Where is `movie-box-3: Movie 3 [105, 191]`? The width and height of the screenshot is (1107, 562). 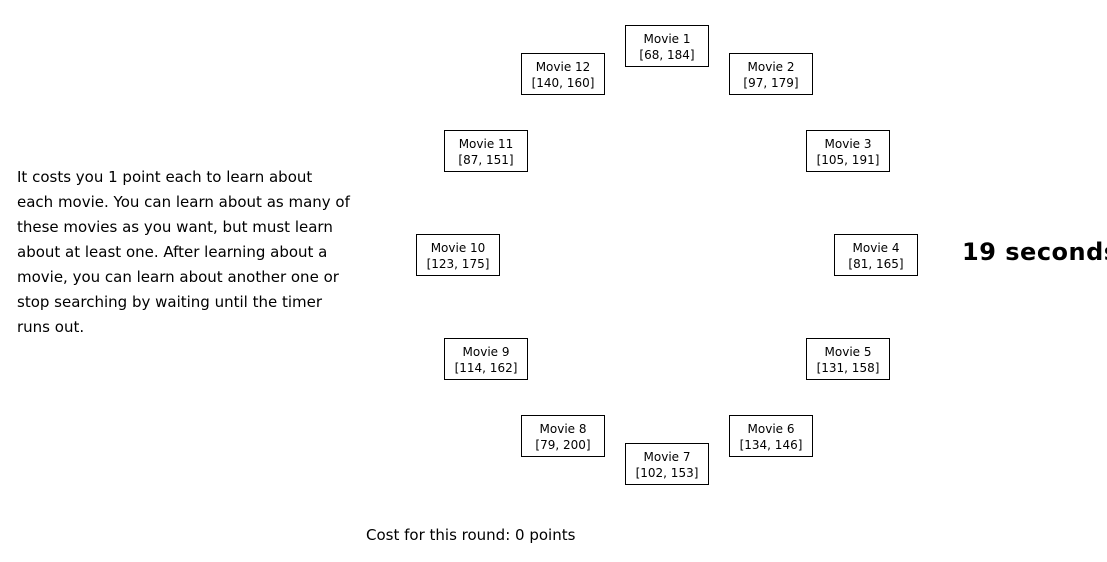
movie-box-3: Movie 3 [105, 191] is located at coordinates (848, 151).